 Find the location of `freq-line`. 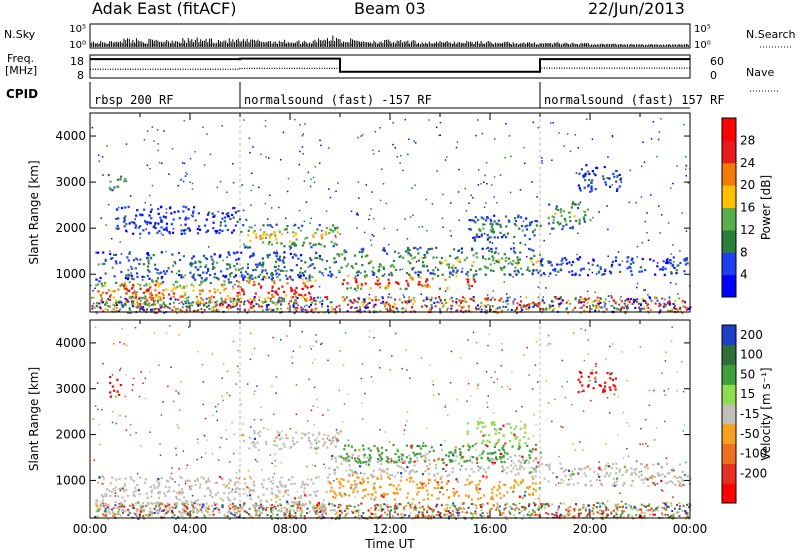

freq-line is located at coordinates (390, 65).